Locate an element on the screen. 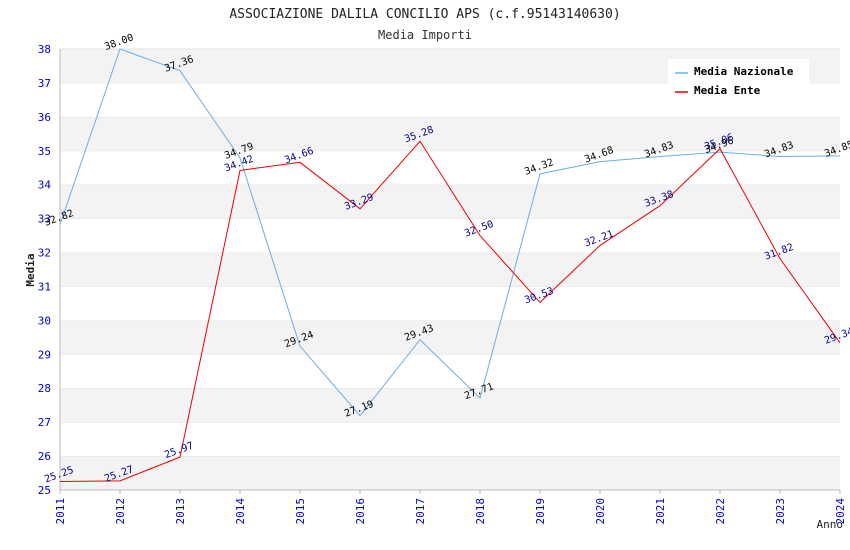 This screenshot has height=550, width=850. y-axis-title: Media is located at coordinates (30, 269).